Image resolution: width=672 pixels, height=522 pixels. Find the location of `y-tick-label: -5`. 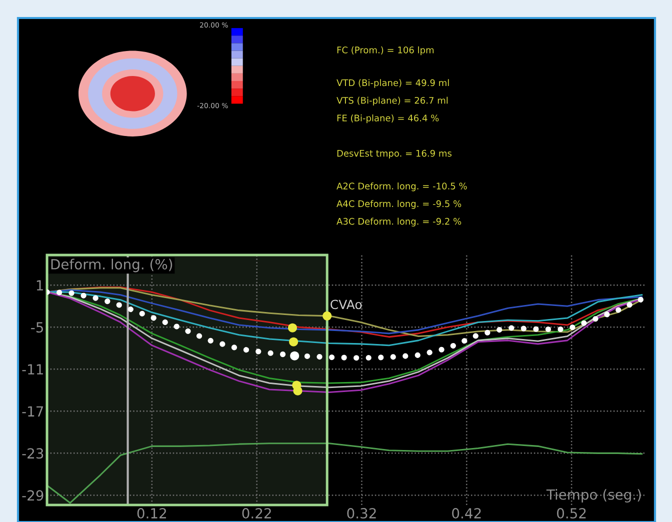

y-tick-label: -5 is located at coordinates (37, 327).